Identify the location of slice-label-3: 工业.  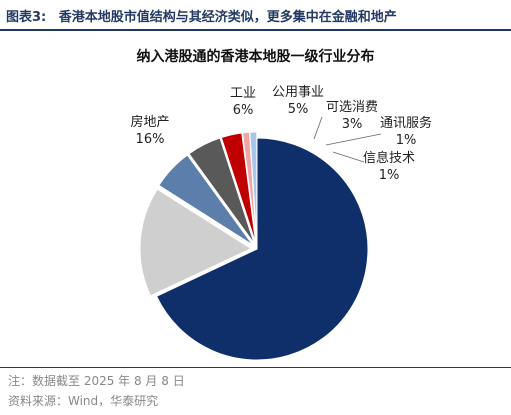
(243, 93).